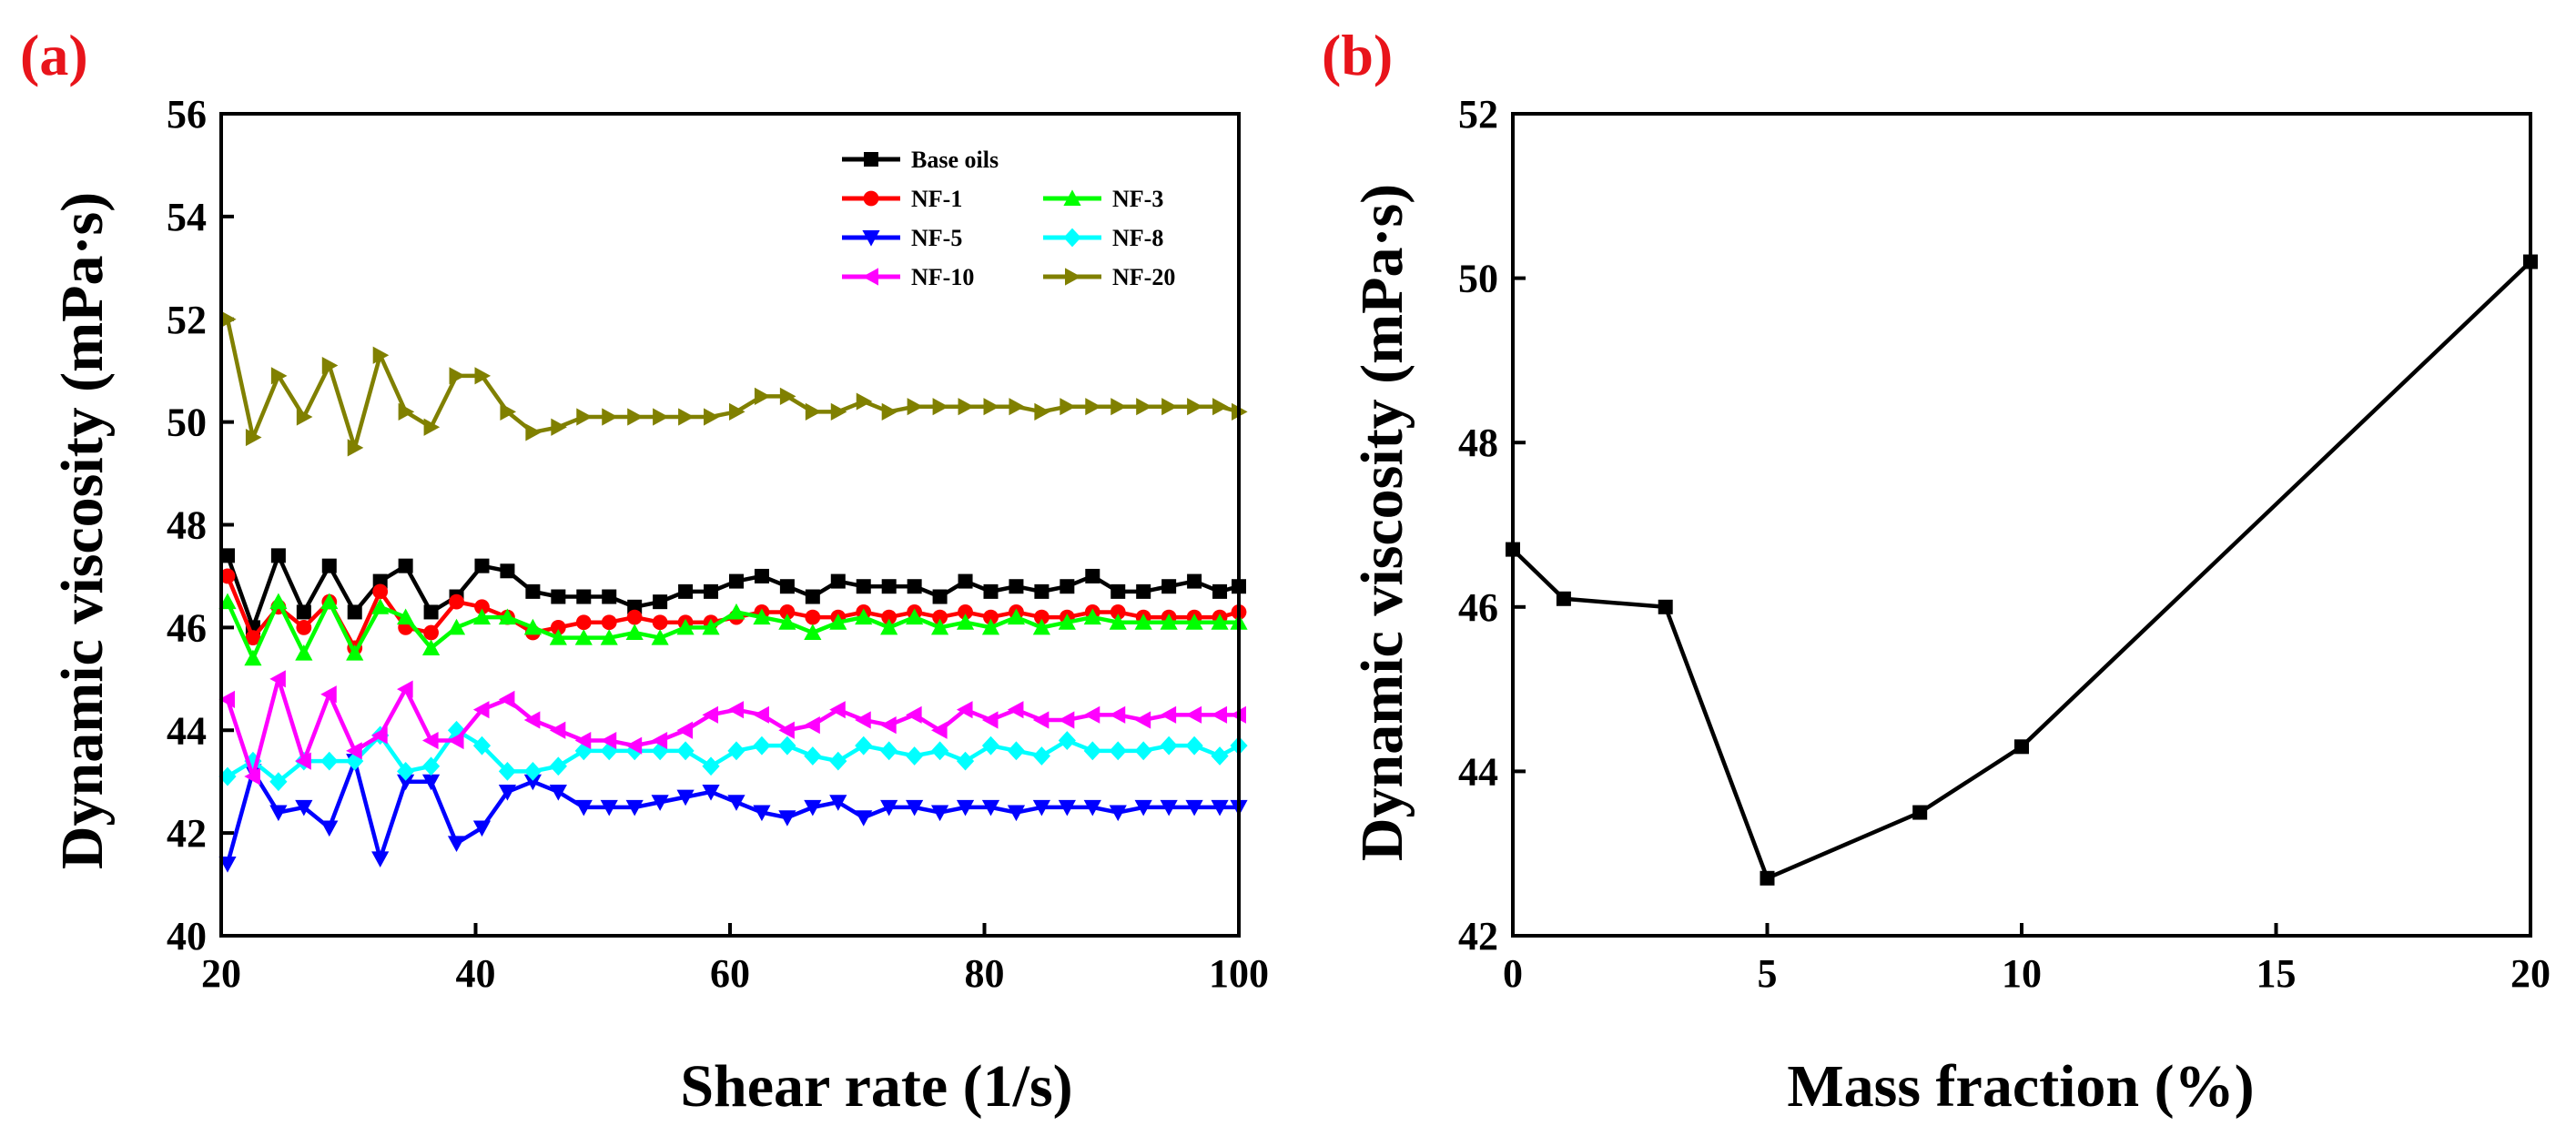 The width and height of the screenshot is (2576, 1136). Describe the element at coordinates (937, 238) in the screenshot. I see `legend-label-nf-5: NF-5` at that location.